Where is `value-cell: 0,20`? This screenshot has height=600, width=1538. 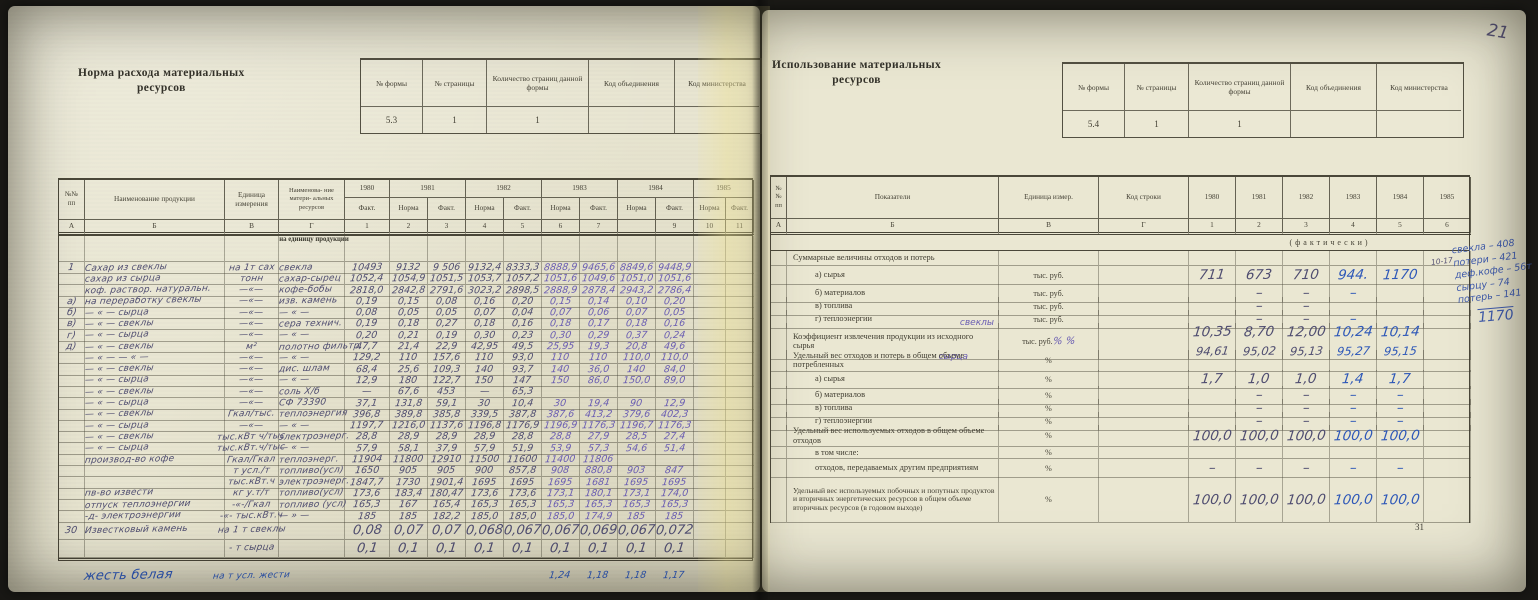 value-cell: 0,20 is located at coordinates (675, 302).